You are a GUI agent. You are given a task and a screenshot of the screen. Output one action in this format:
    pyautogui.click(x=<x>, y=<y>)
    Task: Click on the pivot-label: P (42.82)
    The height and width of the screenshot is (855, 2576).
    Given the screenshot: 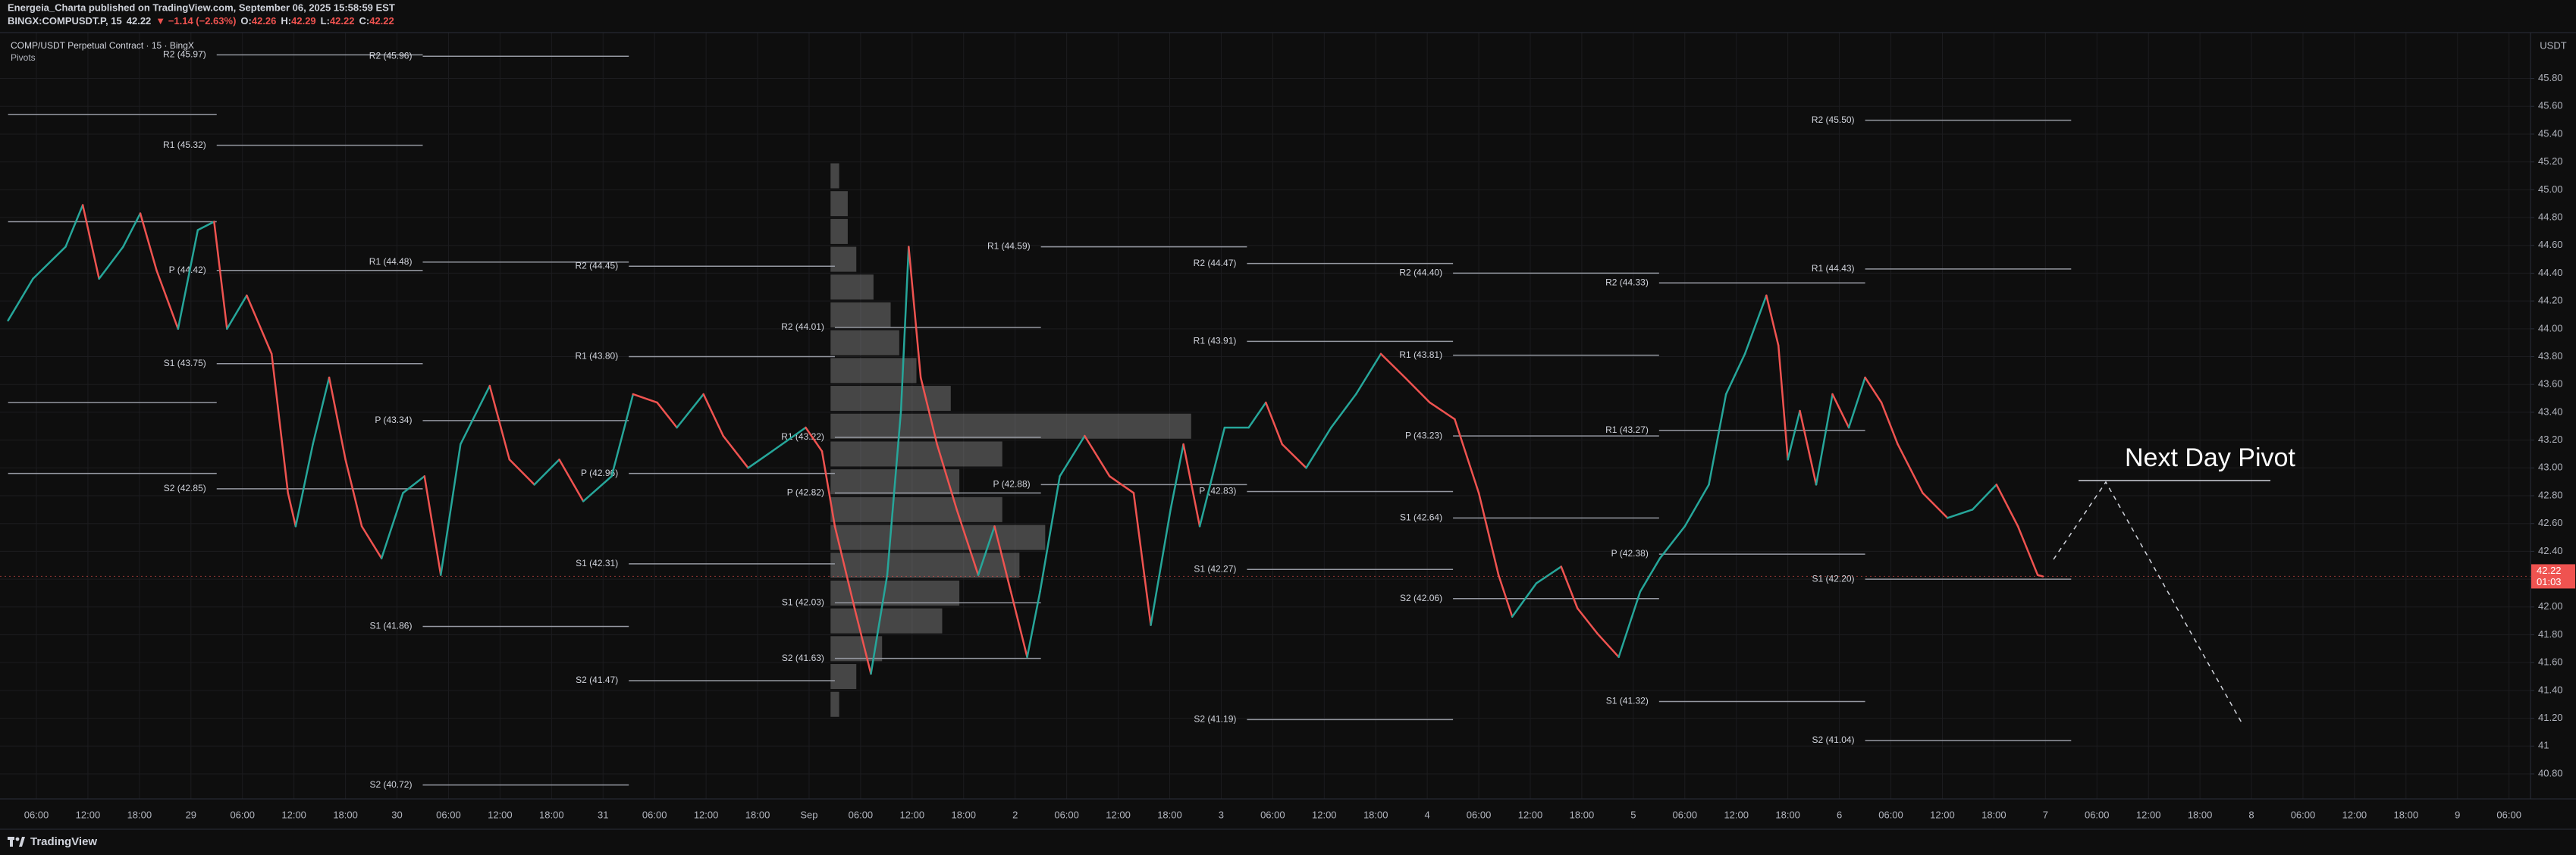 What is the action you would take?
    pyautogui.click(x=805, y=493)
    